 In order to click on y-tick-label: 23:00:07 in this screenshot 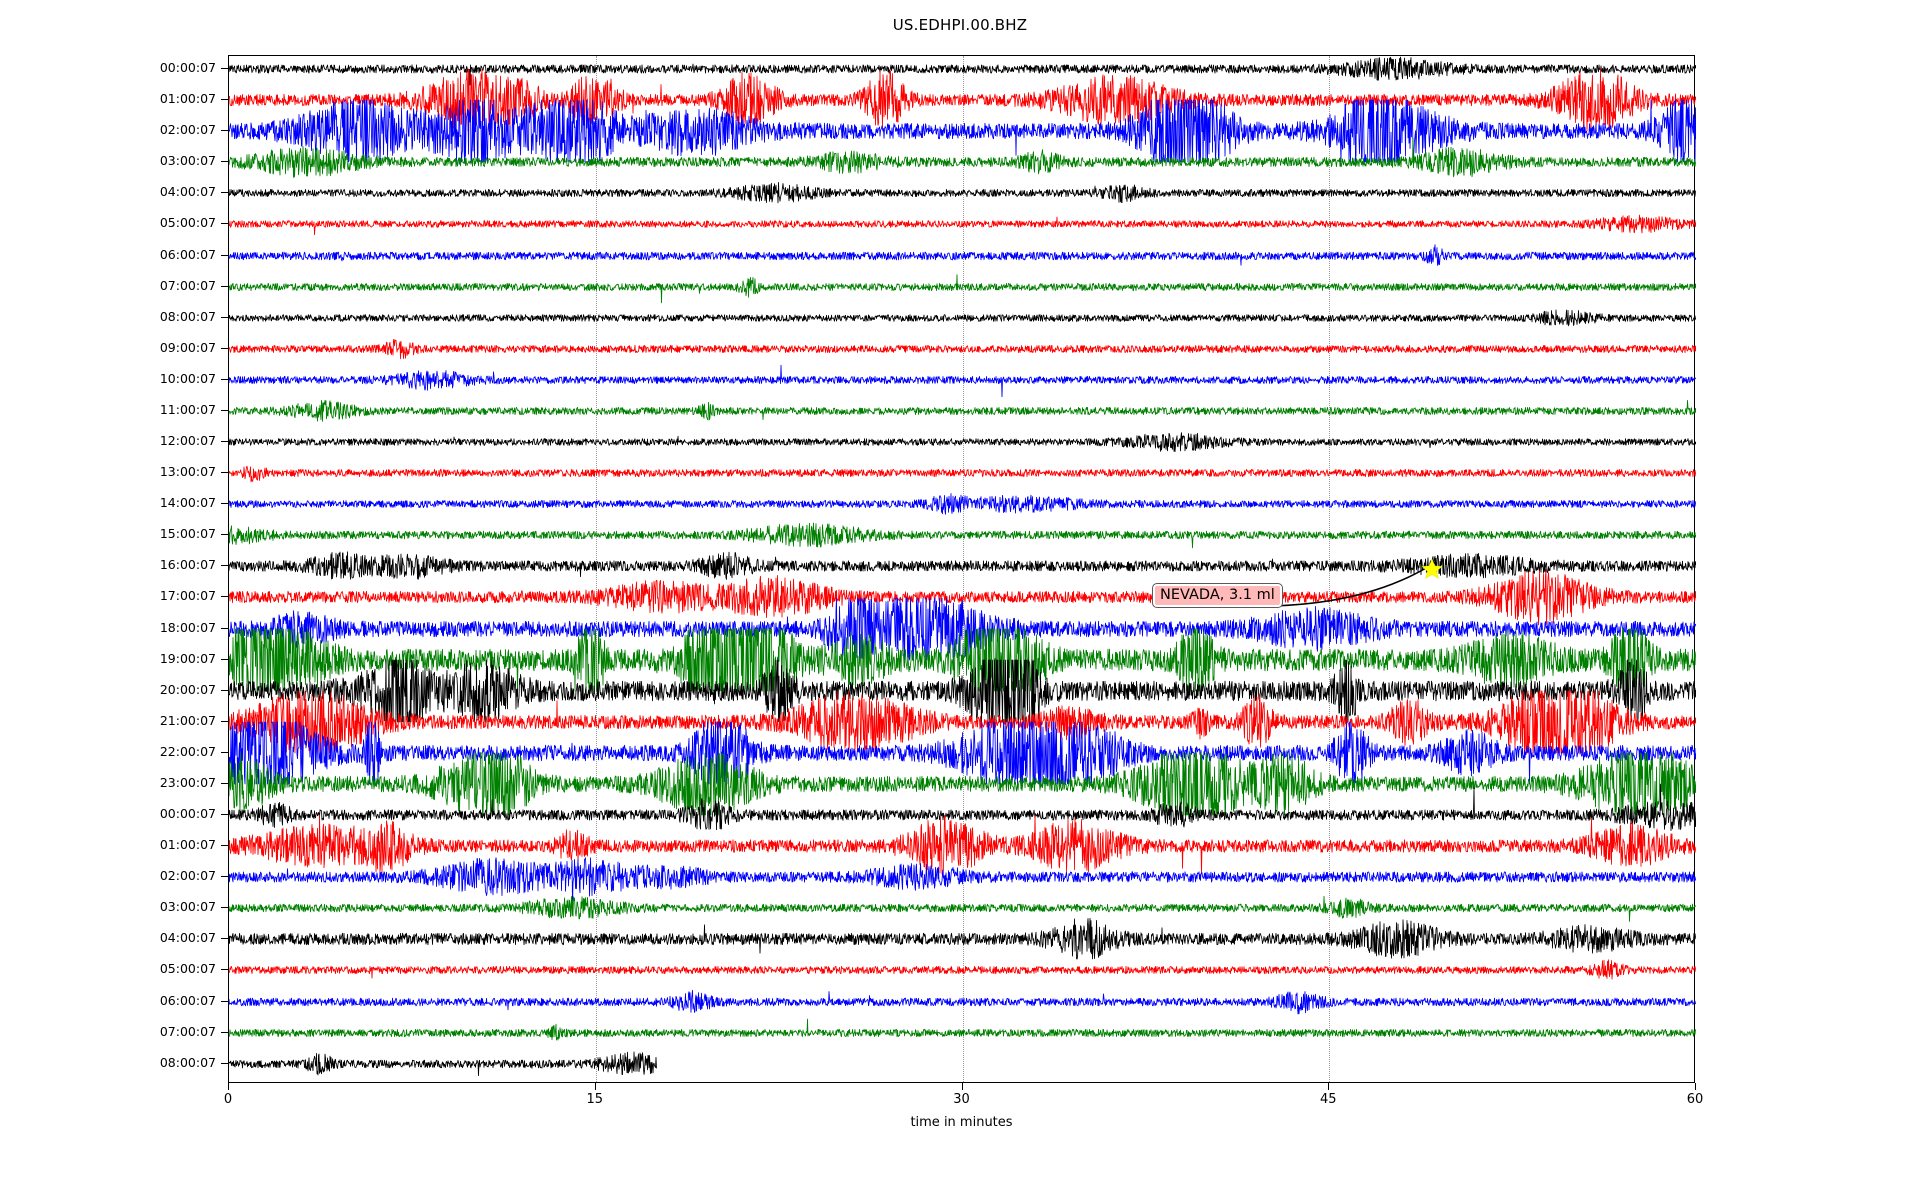, I will do `click(187, 782)`.